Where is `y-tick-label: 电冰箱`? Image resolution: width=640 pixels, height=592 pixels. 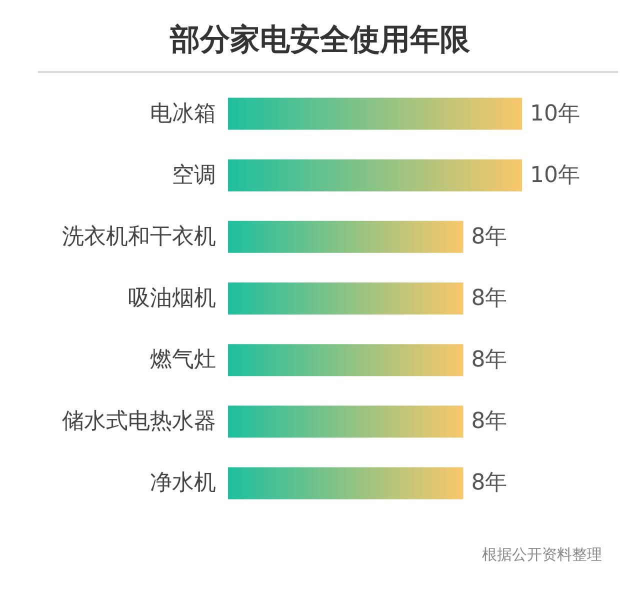 y-tick-label: 电冰箱 is located at coordinates (183, 113).